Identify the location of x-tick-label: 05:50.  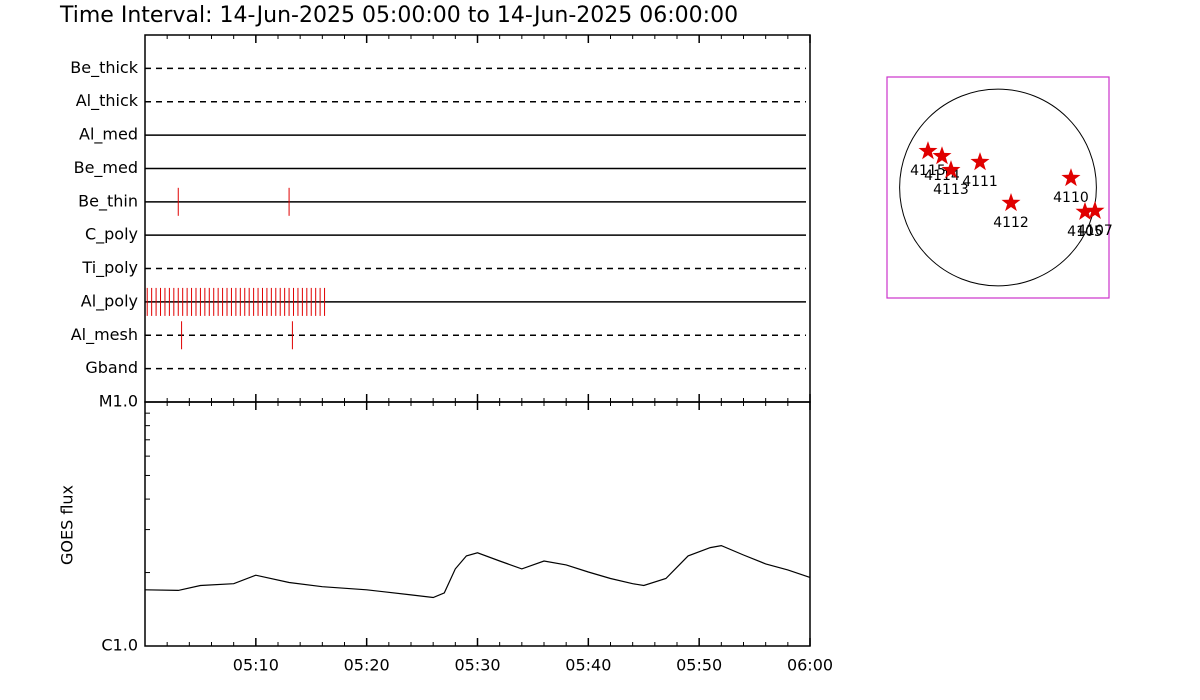
(699, 665).